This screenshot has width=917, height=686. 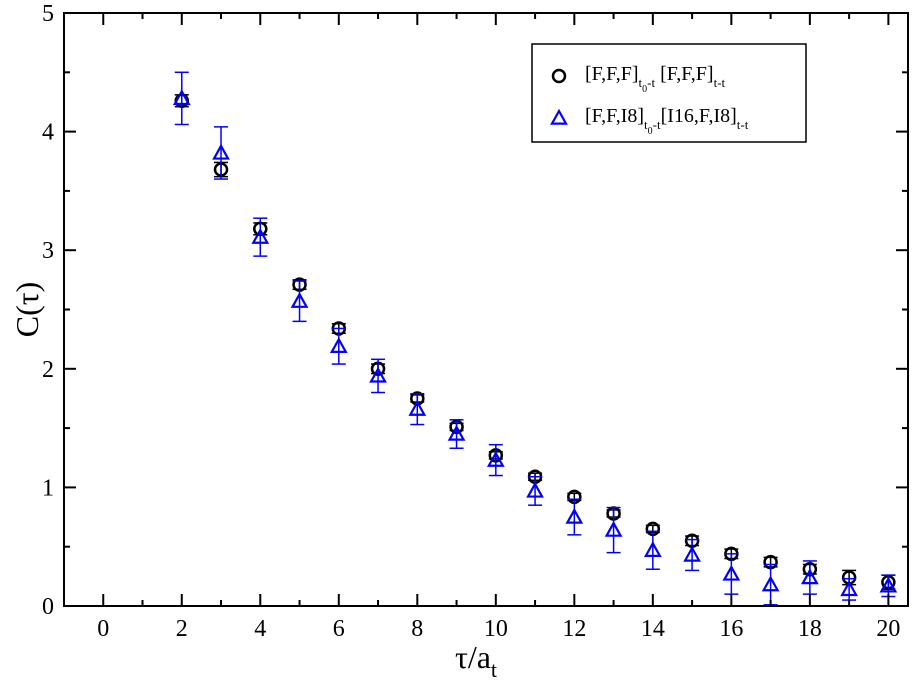 I want to click on legend-label: [F,F,I8]t0-t[I16,F,I8]t-t, so click(x=667, y=121).